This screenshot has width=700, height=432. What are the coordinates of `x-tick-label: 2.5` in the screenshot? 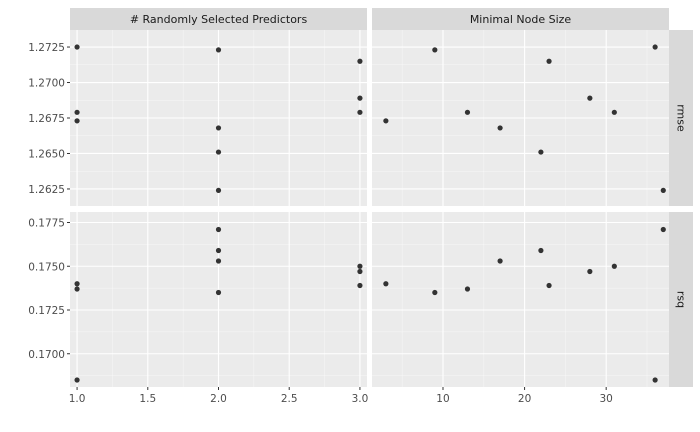 It's located at (289, 399).